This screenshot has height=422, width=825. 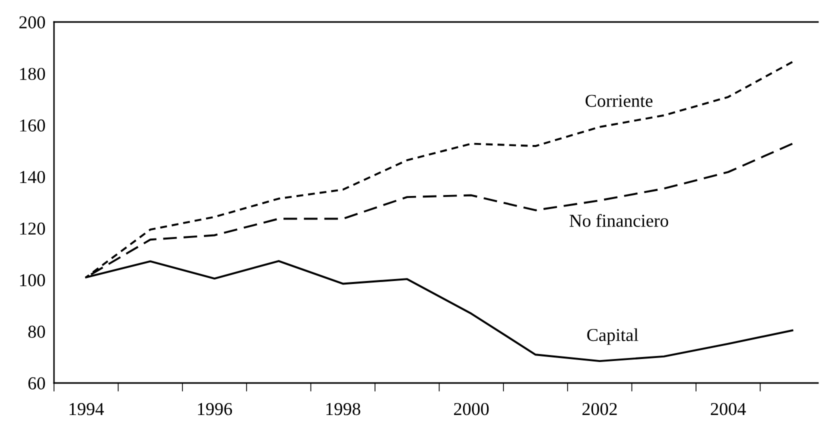 I want to click on x-tick-label: 1998, so click(x=343, y=409).